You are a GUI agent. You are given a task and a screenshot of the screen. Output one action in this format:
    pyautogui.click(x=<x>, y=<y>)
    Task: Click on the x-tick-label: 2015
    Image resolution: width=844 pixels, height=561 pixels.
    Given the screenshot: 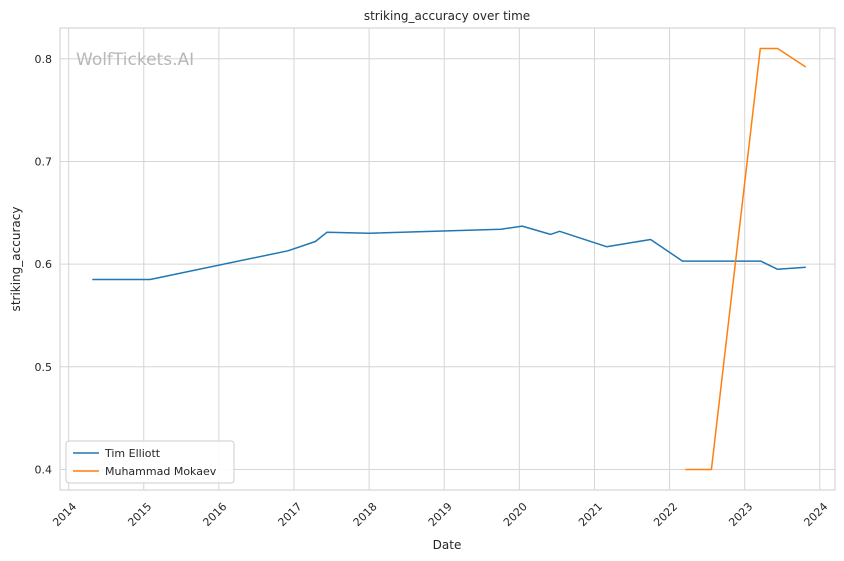 What is the action you would take?
    pyautogui.click(x=139, y=514)
    